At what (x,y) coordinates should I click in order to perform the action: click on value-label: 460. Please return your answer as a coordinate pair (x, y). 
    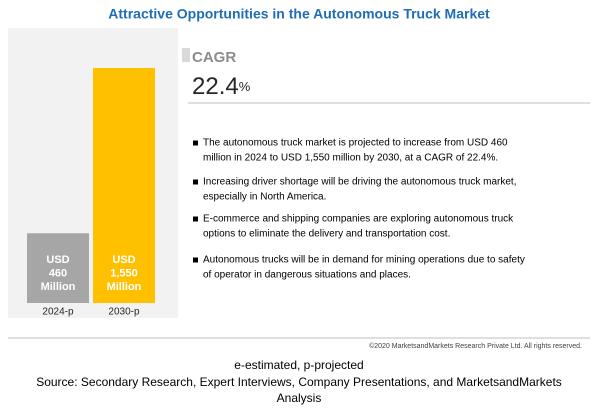
    Looking at the image, I should click on (58, 273).